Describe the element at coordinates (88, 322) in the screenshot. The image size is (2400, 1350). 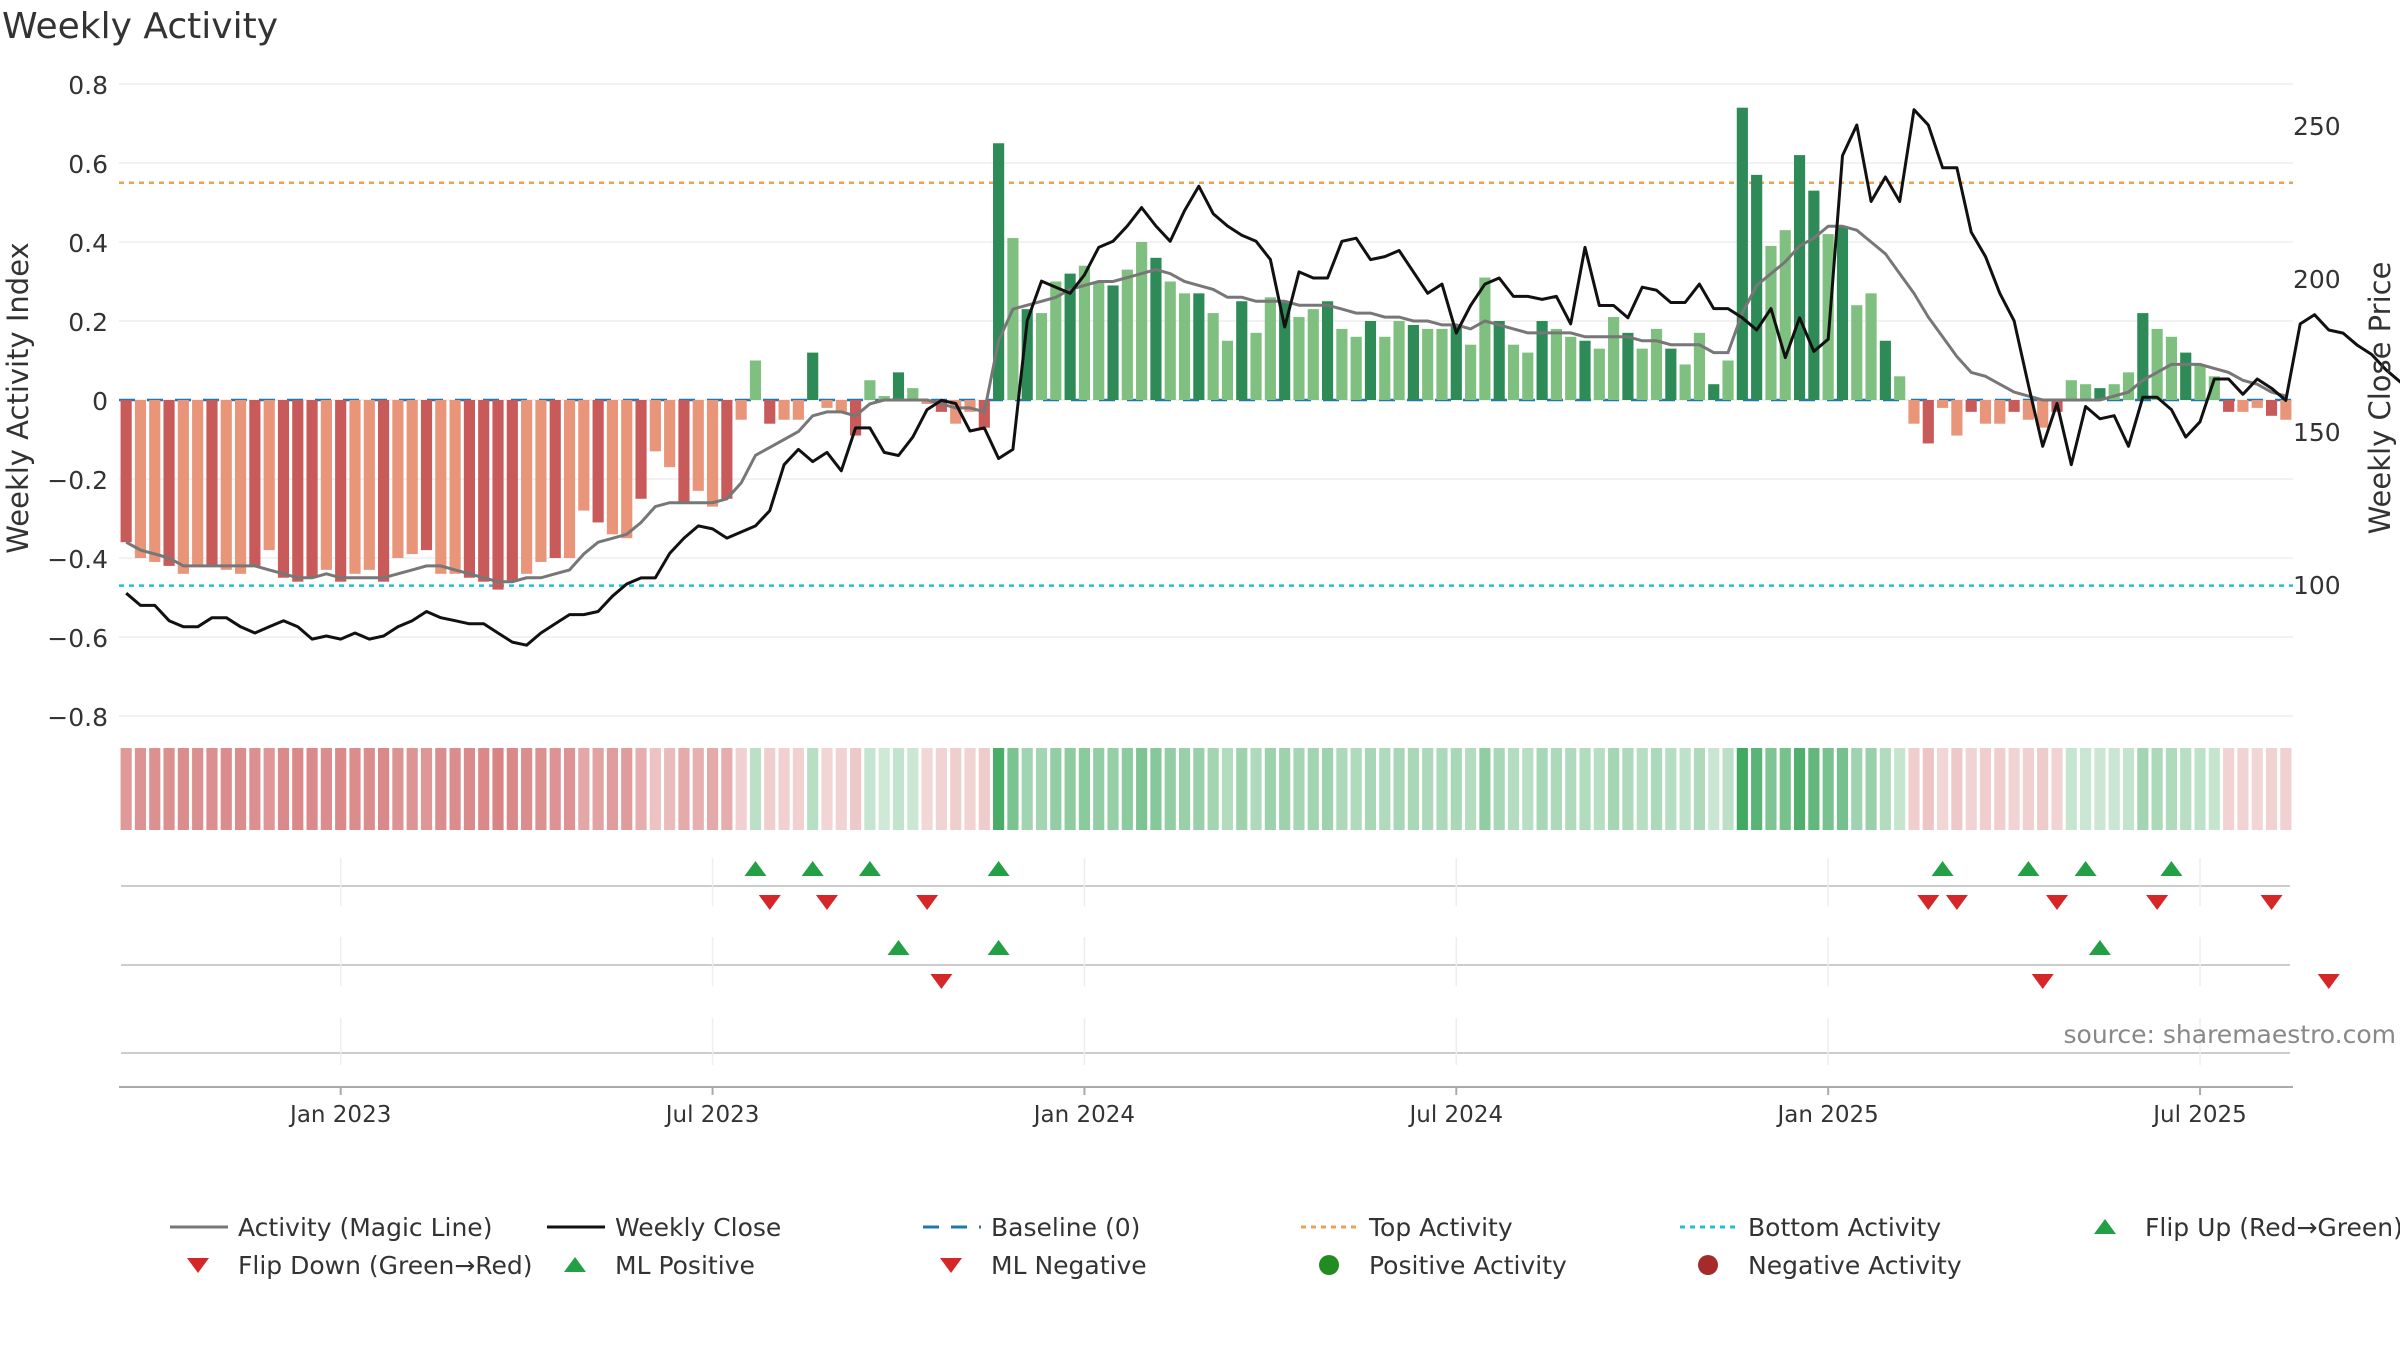
I see `y-tick-label: 0.2` at that location.